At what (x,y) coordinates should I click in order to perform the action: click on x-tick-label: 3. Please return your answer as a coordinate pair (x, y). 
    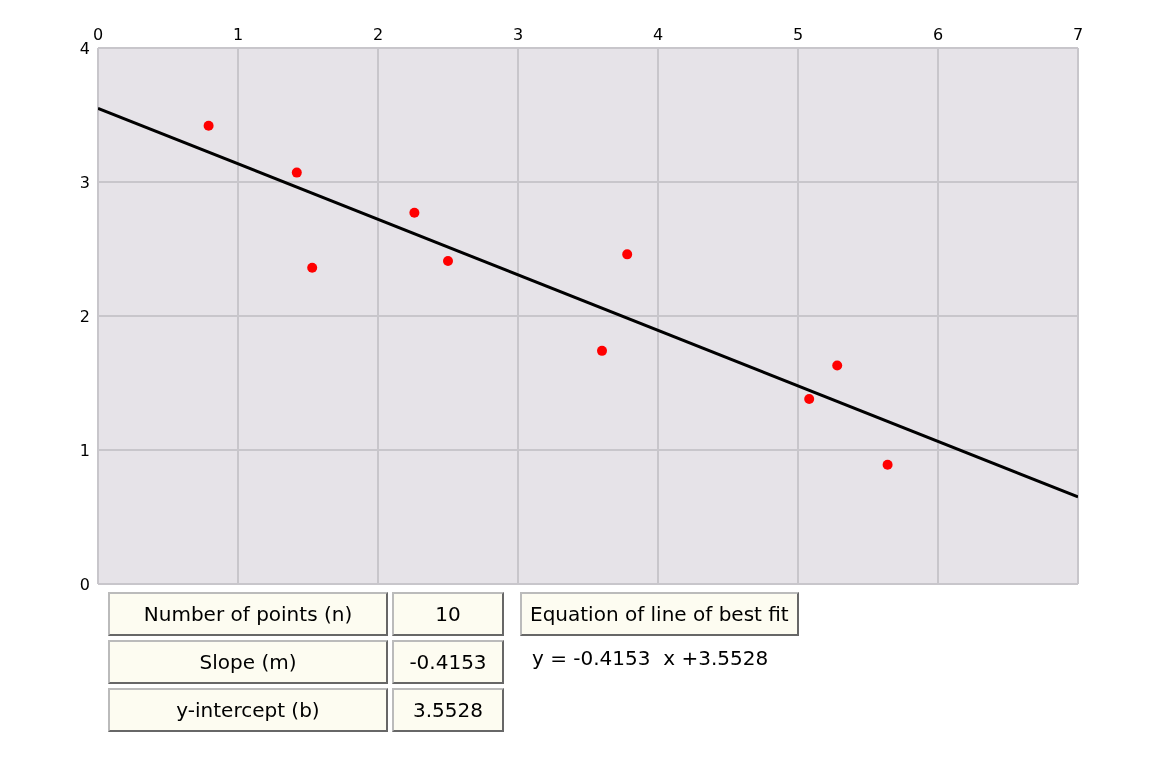
    Looking at the image, I should click on (518, 34).